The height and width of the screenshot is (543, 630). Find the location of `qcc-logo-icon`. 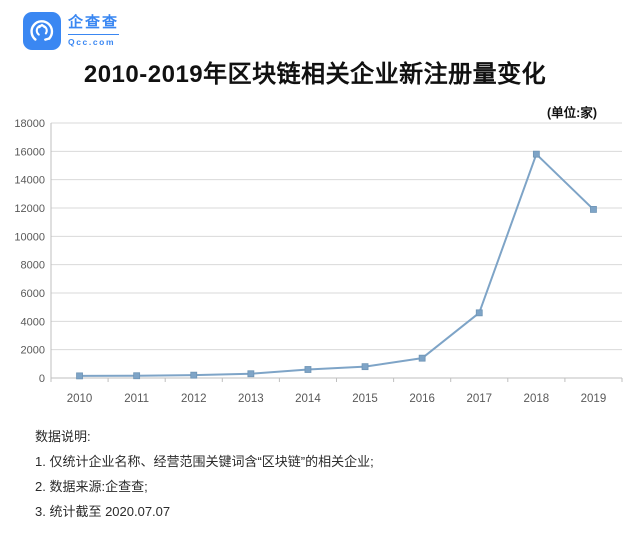

qcc-logo-icon is located at coordinates (42, 31).